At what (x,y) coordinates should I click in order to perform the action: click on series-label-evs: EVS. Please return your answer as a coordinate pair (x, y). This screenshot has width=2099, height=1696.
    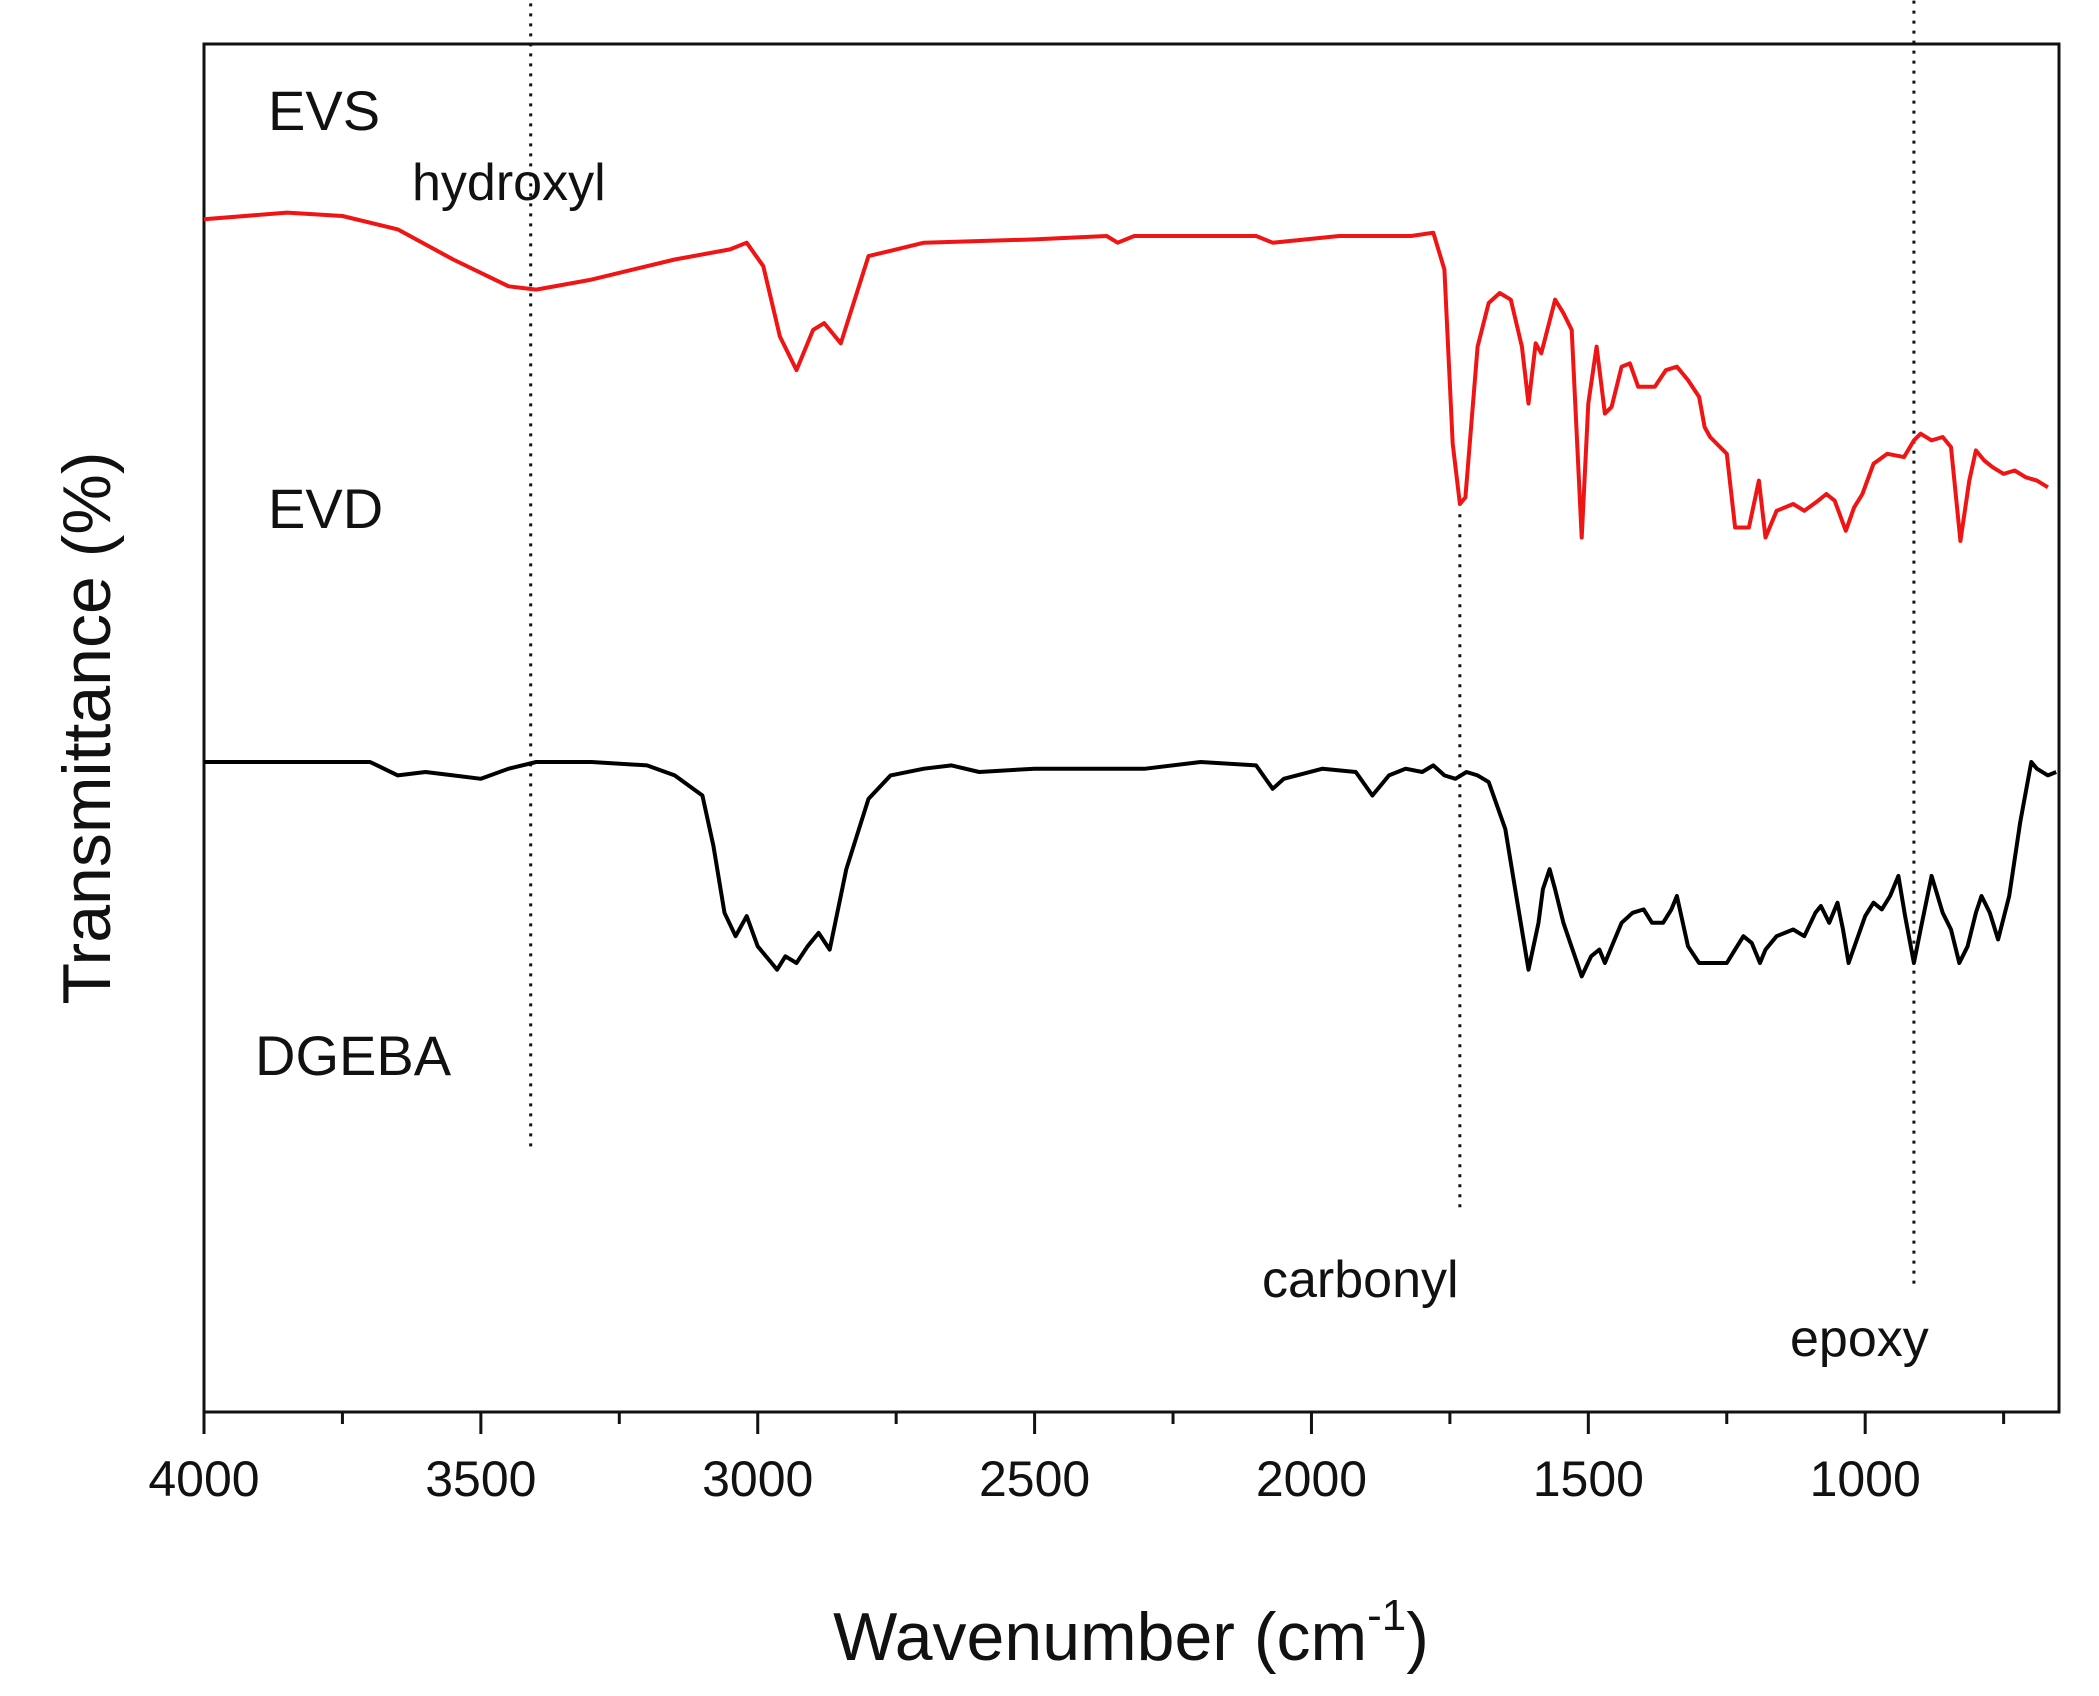
    Looking at the image, I should click on (324, 110).